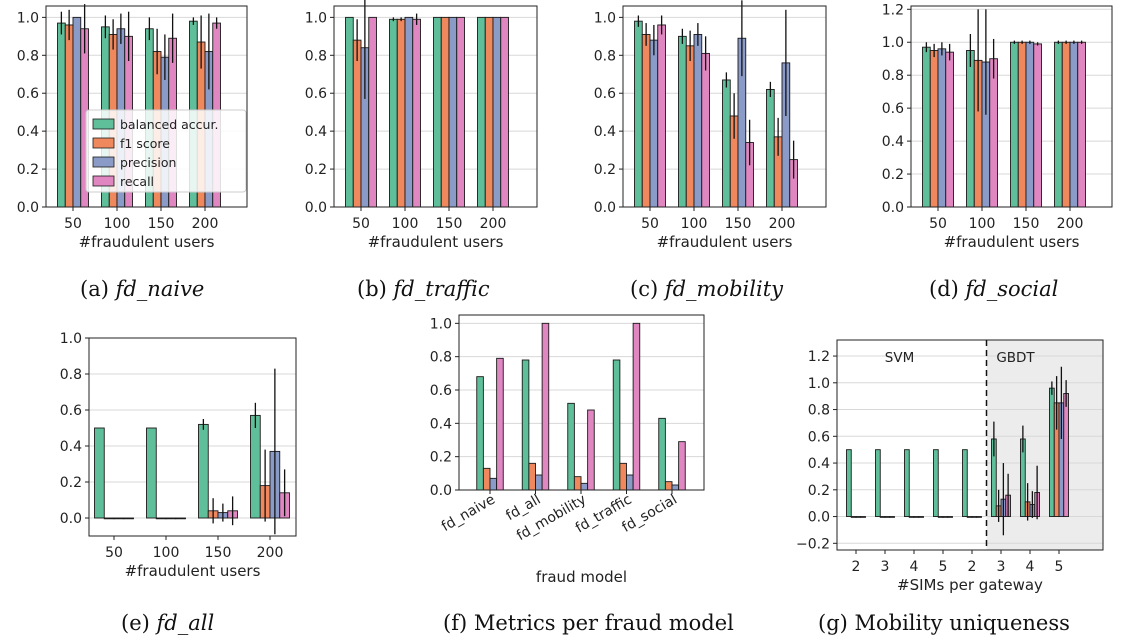 The image size is (1146, 644). Describe the element at coordinates (947, 289) in the screenshot. I see `caption-prefix: (d)` at that location.